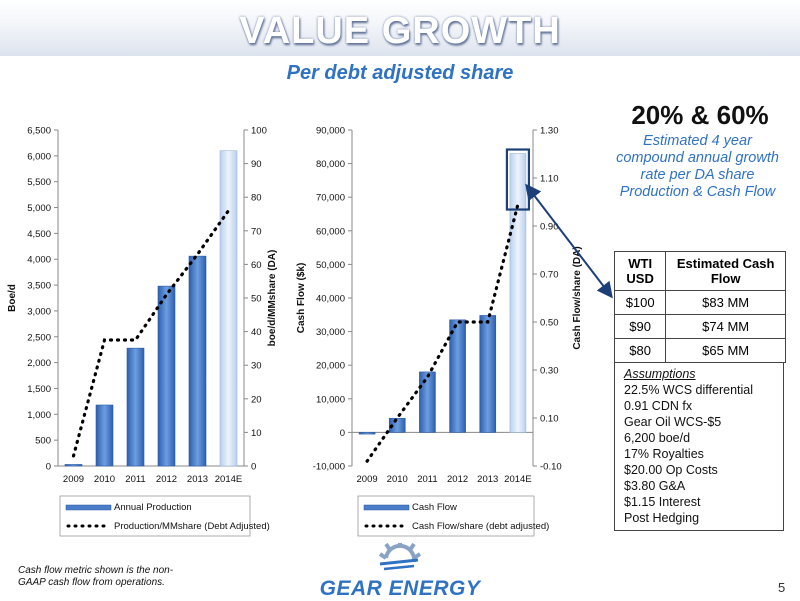 The height and width of the screenshot is (601, 800). I want to click on y-tick-label: 3,500, so click(39, 286).